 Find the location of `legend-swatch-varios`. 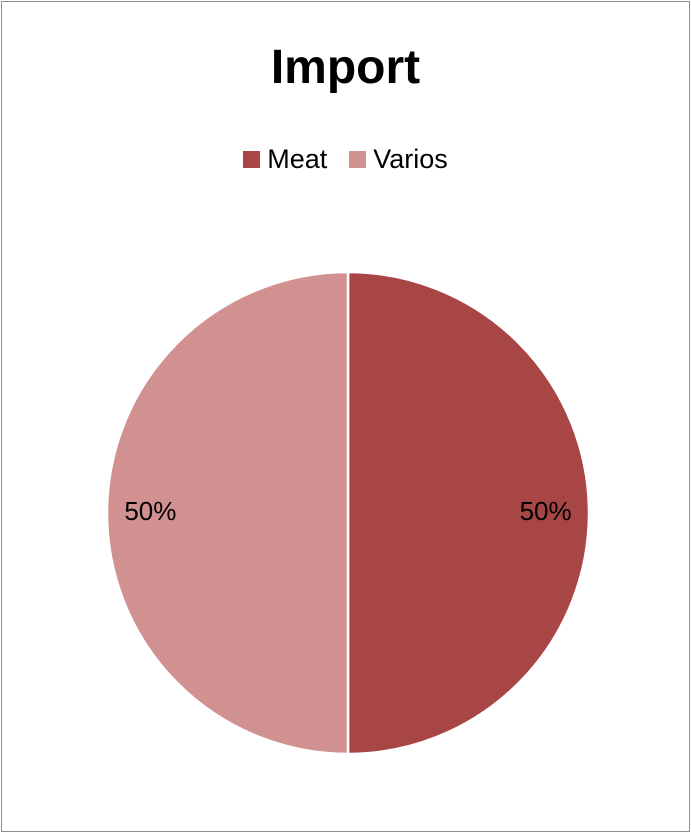

legend-swatch-varios is located at coordinates (358, 159).